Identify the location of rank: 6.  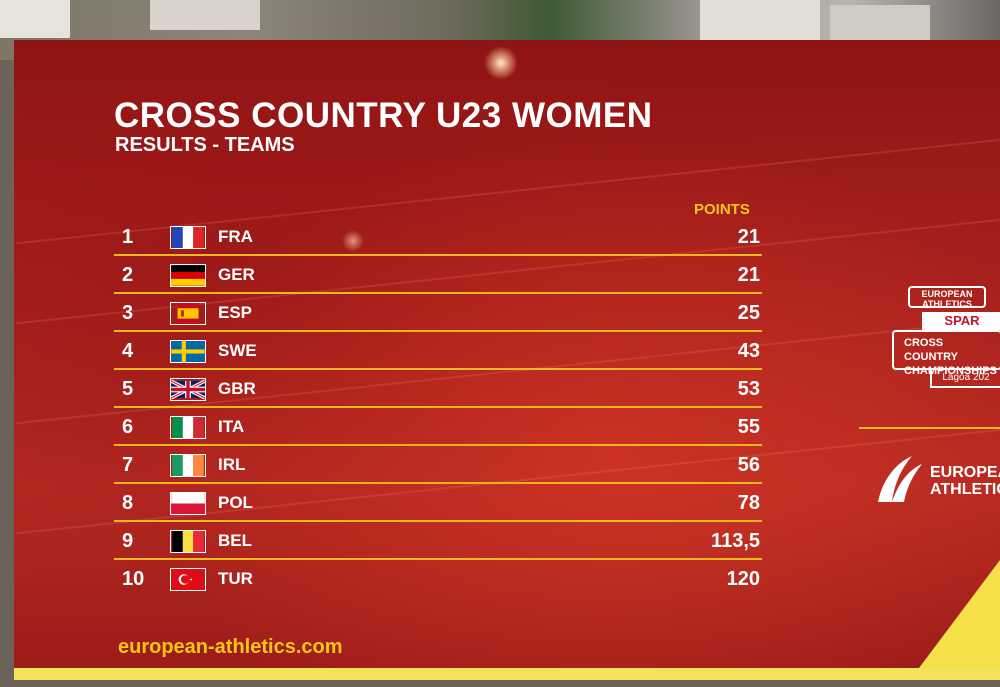
(128, 427).